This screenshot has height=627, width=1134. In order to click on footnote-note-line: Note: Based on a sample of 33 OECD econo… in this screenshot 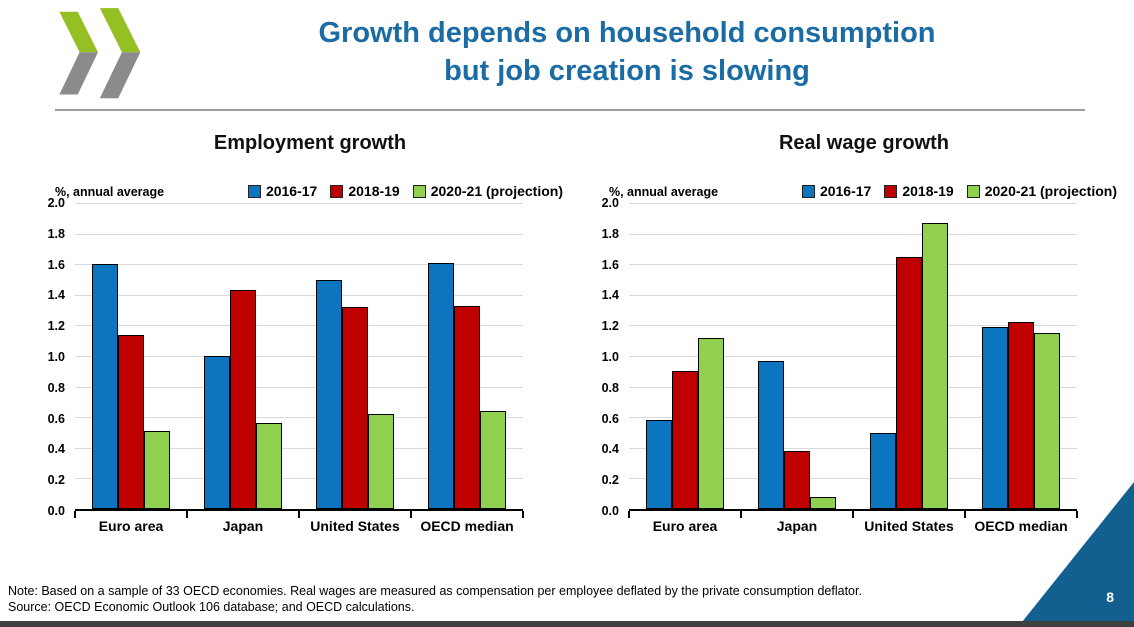, I will do `click(435, 591)`.